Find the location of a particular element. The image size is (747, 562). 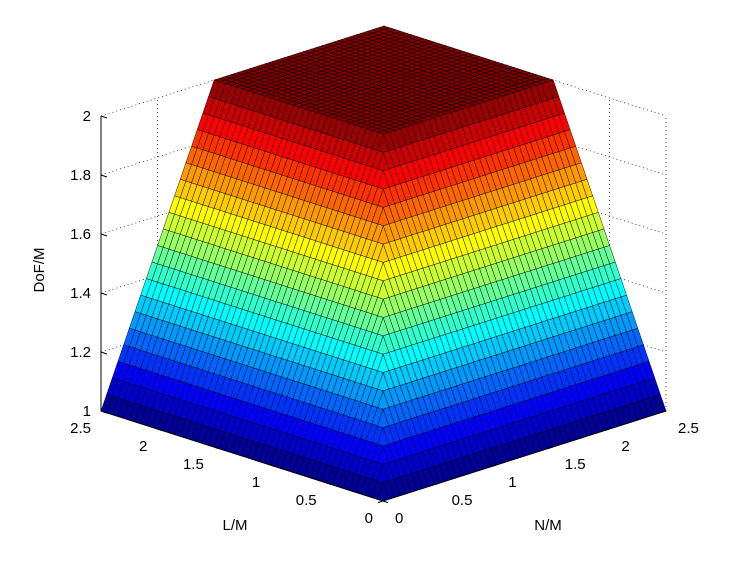

y-tick-label-1: 0.5 is located at coordinates (462, 500).